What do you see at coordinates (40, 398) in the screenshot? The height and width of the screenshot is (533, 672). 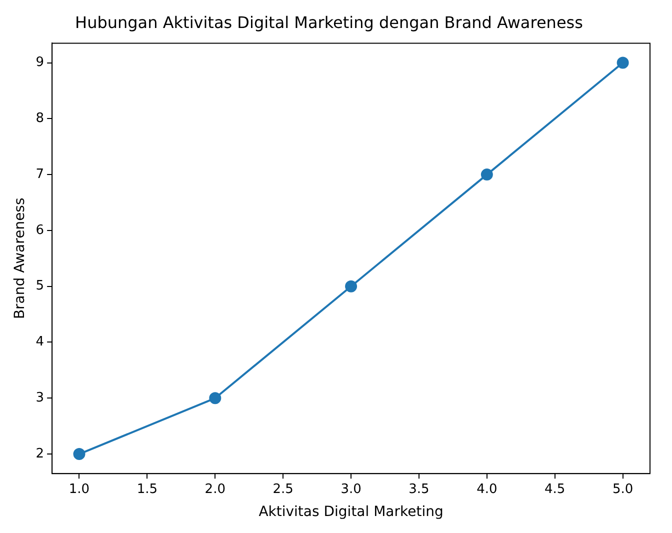 I see `y-tick-label: 3` at bounding box center [40, 398].